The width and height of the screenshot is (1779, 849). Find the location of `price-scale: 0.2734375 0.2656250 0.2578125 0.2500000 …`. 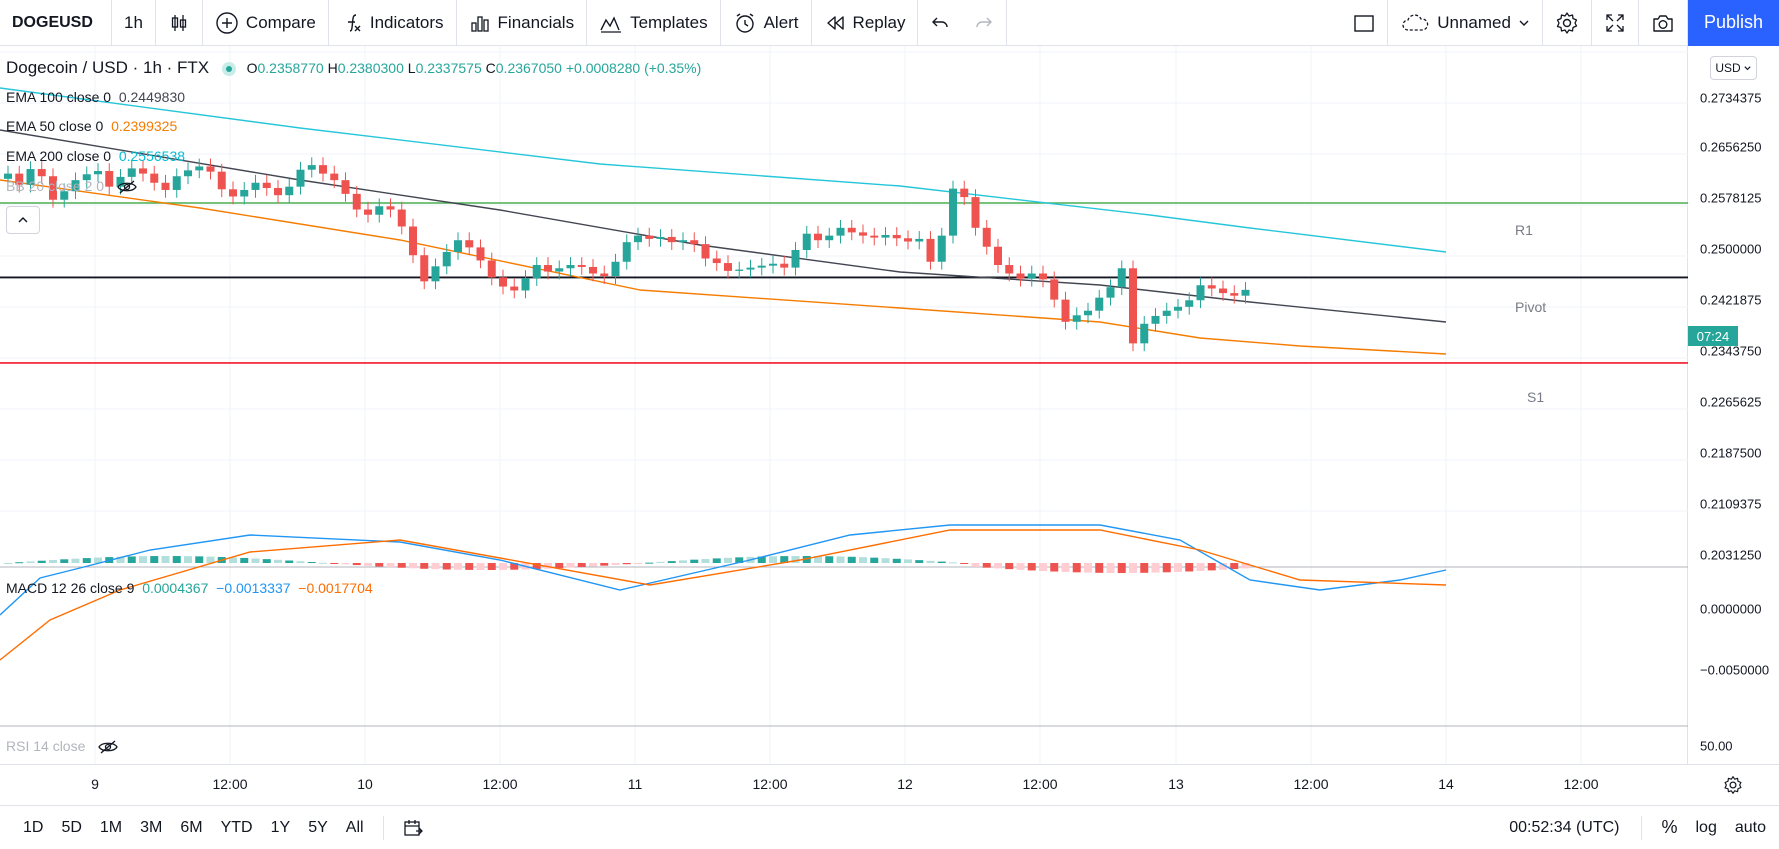

price-scale: 0.2734375 0.2656250 0.2578125 0.2500000 … is located at coordinates (1733, 405).